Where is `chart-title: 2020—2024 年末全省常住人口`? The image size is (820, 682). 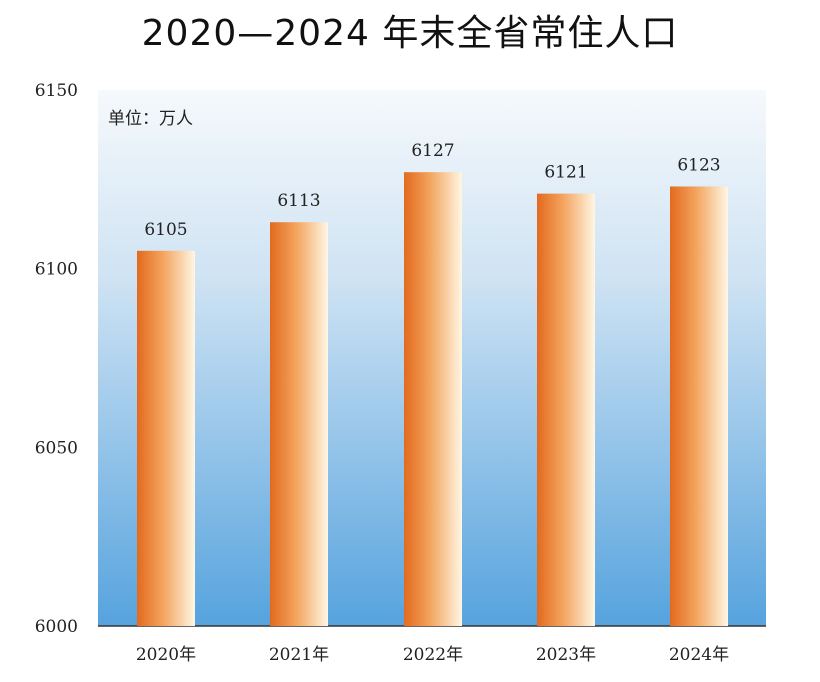 chart-title: 2020—2024 年末全省常住人口 is located at coordinates (410, 33).